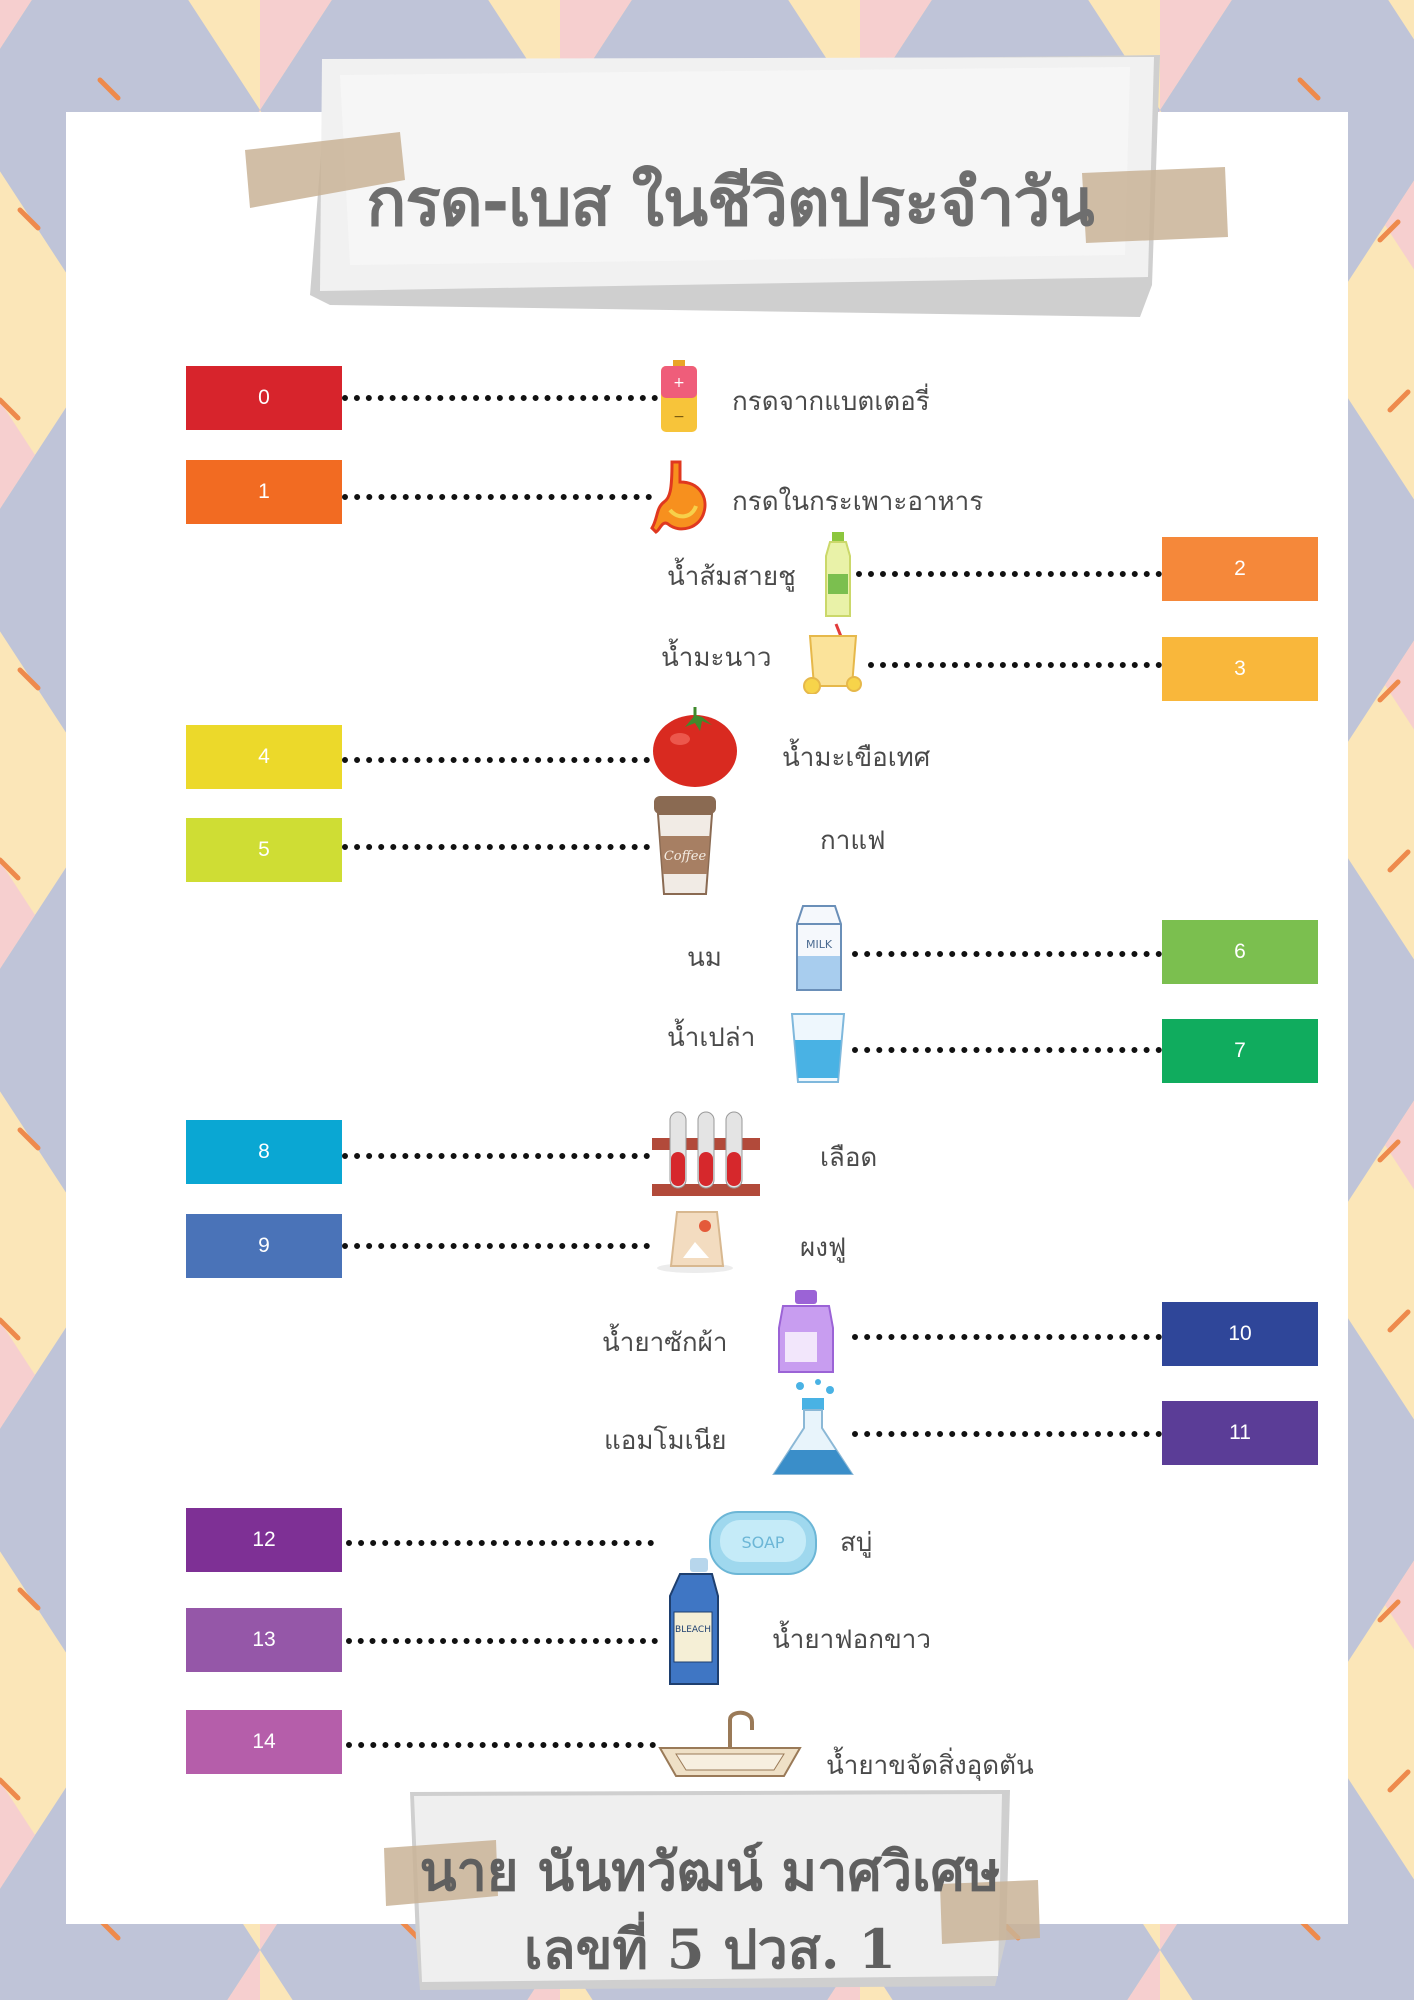  I want to click on svg-text: Coffee, so click(685, 856).